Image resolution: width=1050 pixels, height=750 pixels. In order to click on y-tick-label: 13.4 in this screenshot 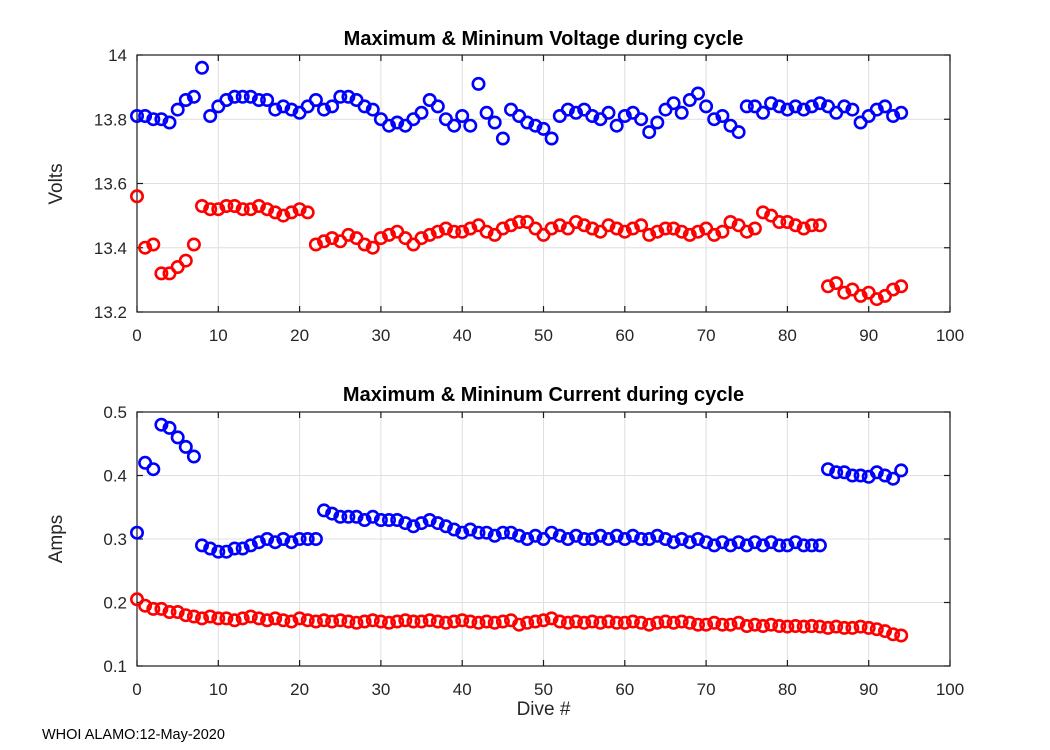, I will do `click(110, 248)`.